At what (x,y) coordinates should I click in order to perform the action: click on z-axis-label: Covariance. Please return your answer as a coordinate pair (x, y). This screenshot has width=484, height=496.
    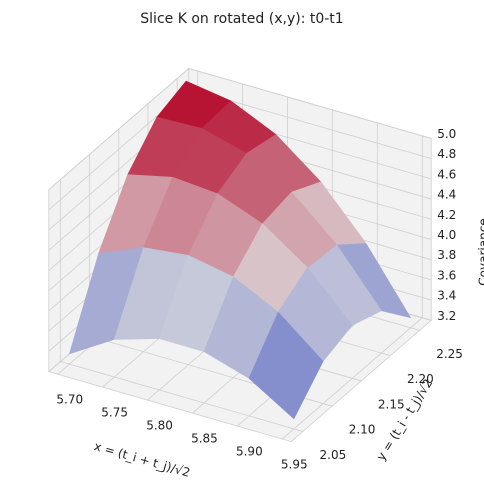
    Looking at the image, I should click on (480, 251).